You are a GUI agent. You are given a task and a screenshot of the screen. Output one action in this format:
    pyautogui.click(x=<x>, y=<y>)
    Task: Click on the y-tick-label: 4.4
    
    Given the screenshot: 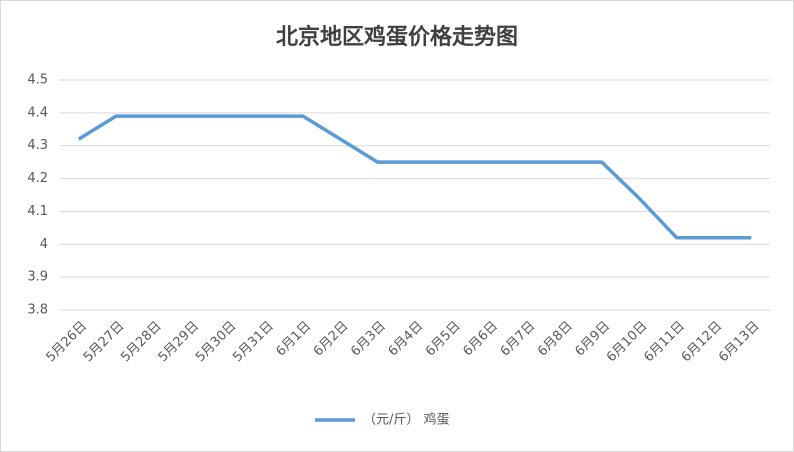 What is the action you would take?
    pyautogui.click(x=37, y=112)
    